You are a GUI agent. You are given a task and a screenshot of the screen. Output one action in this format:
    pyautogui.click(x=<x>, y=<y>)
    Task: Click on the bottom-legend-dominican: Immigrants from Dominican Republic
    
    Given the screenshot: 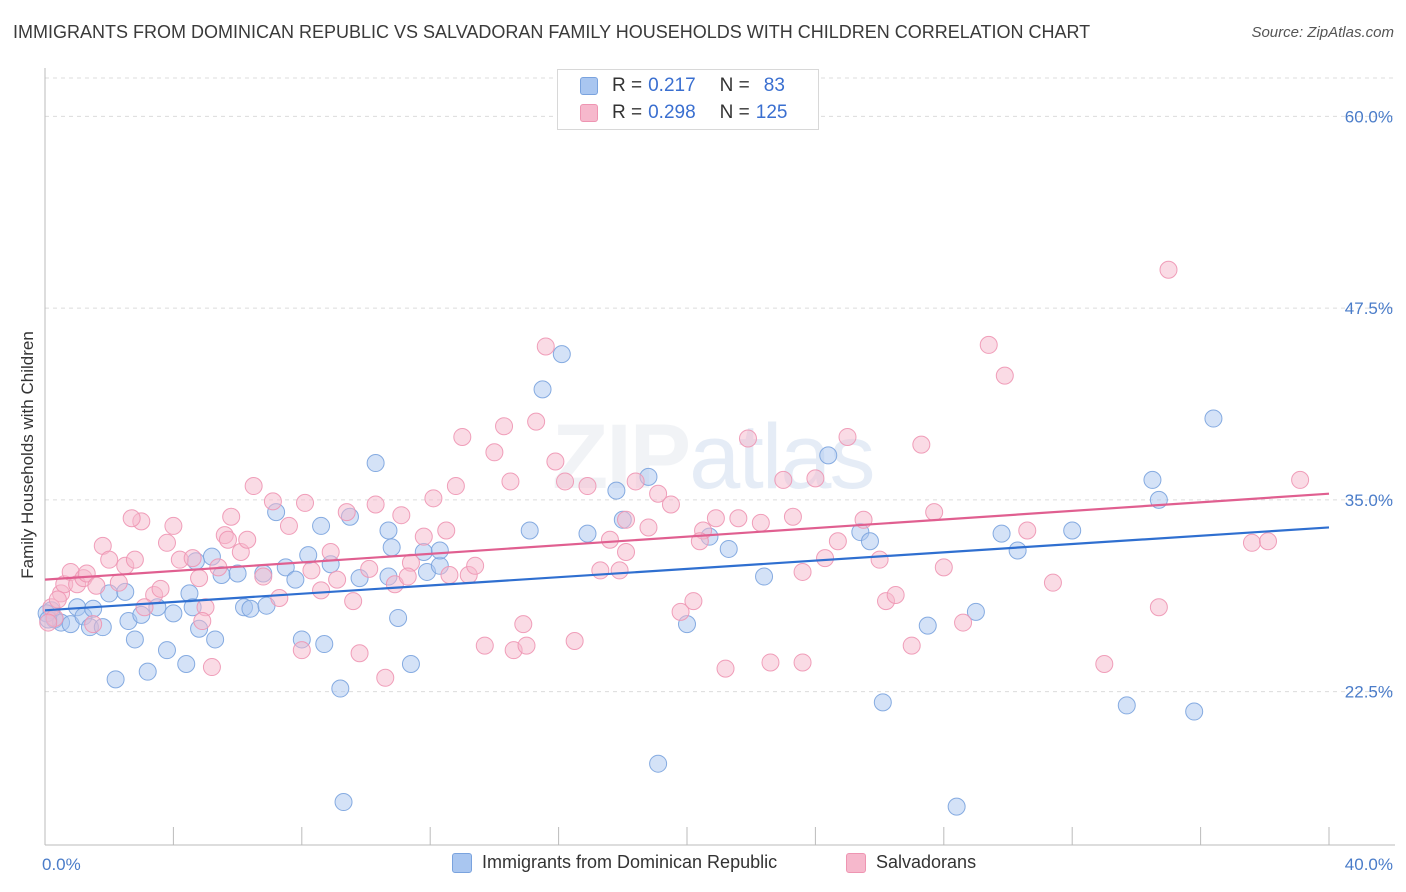 What is the action you would take?
    pyautogui.click(x=614, y=862)
    